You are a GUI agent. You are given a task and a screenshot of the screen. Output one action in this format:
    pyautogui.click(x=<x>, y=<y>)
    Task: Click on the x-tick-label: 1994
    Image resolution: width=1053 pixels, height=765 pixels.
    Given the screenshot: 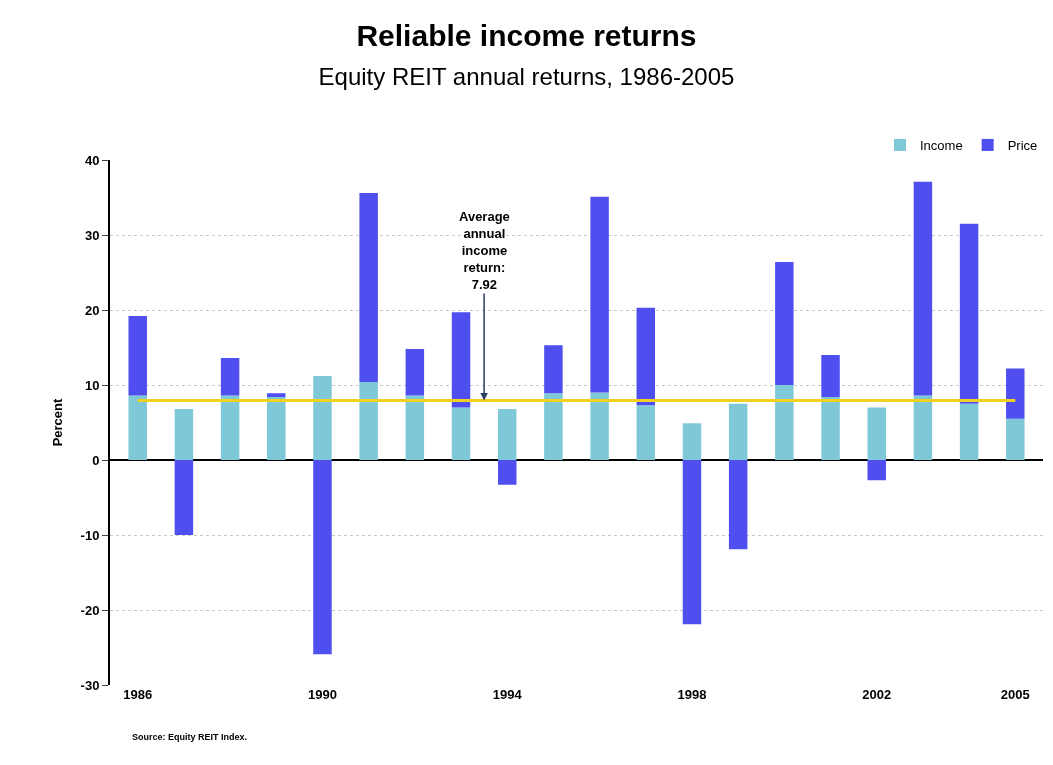 What is the action you would take?
    pyautogui.click(x=507, y=694)
    